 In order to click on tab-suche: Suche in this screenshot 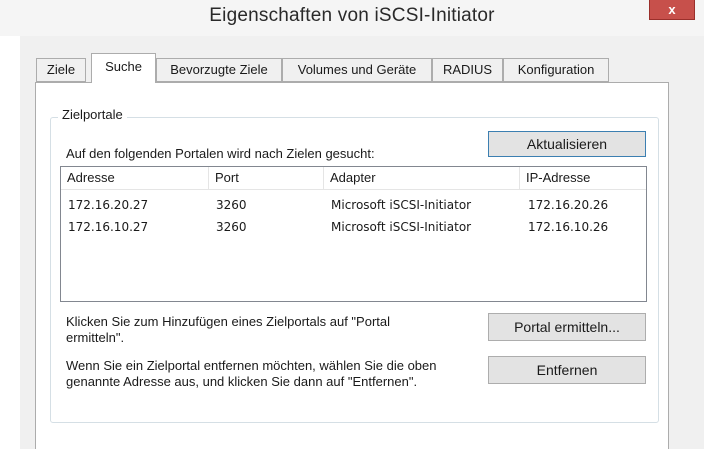, I will do `click(123, 68)`.